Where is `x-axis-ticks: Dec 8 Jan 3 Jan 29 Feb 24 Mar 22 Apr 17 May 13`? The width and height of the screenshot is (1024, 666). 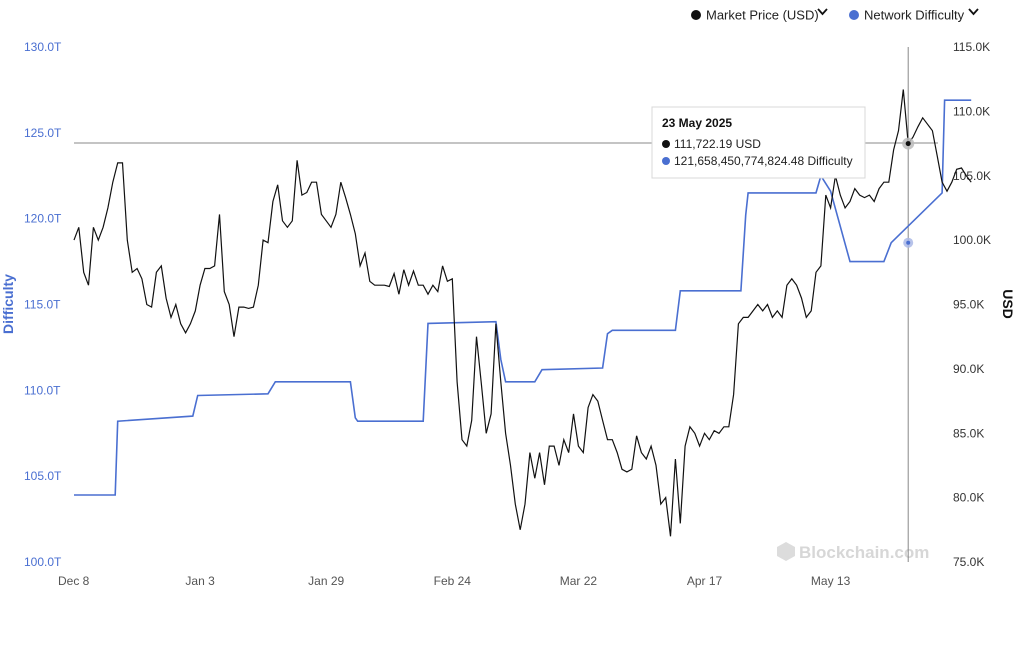
x-axis-ticks: Dec 8 Jan 3 Jan 29 Feb 24 Mar 22 Apr 17 May 13 is located at coordinates (454, 581).